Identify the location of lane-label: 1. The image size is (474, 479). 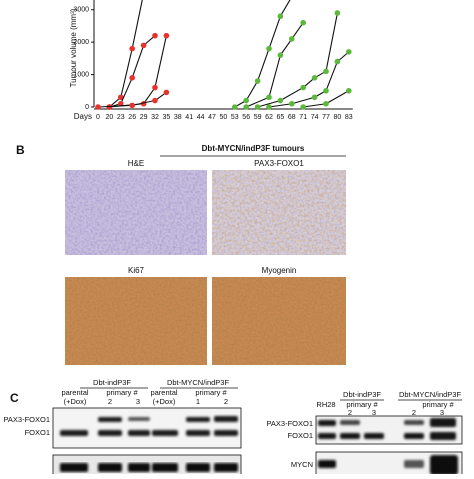
(198, 401).